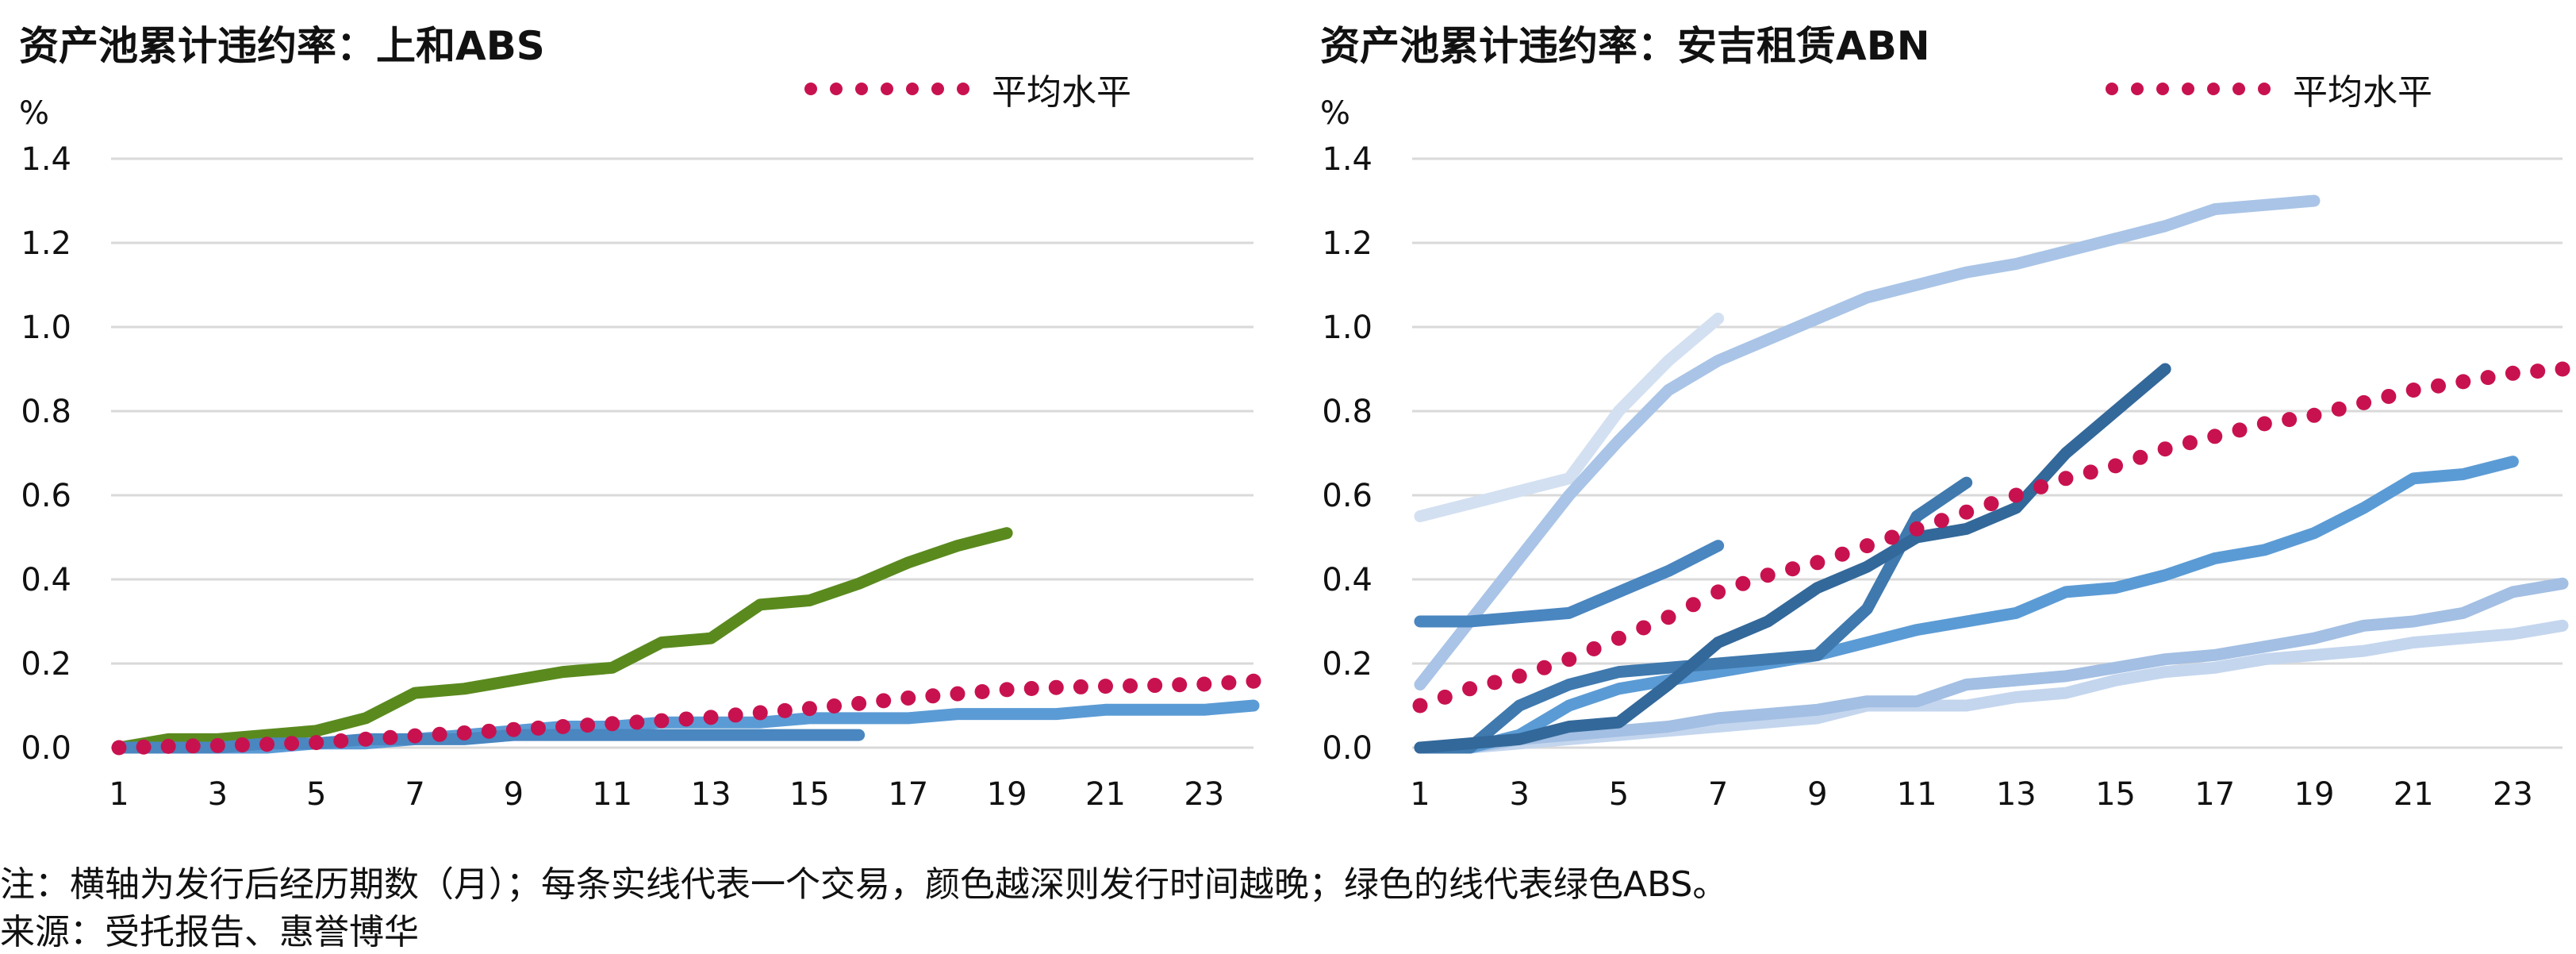  I want to click on x-tick-label: 7, so click(1718, 794).